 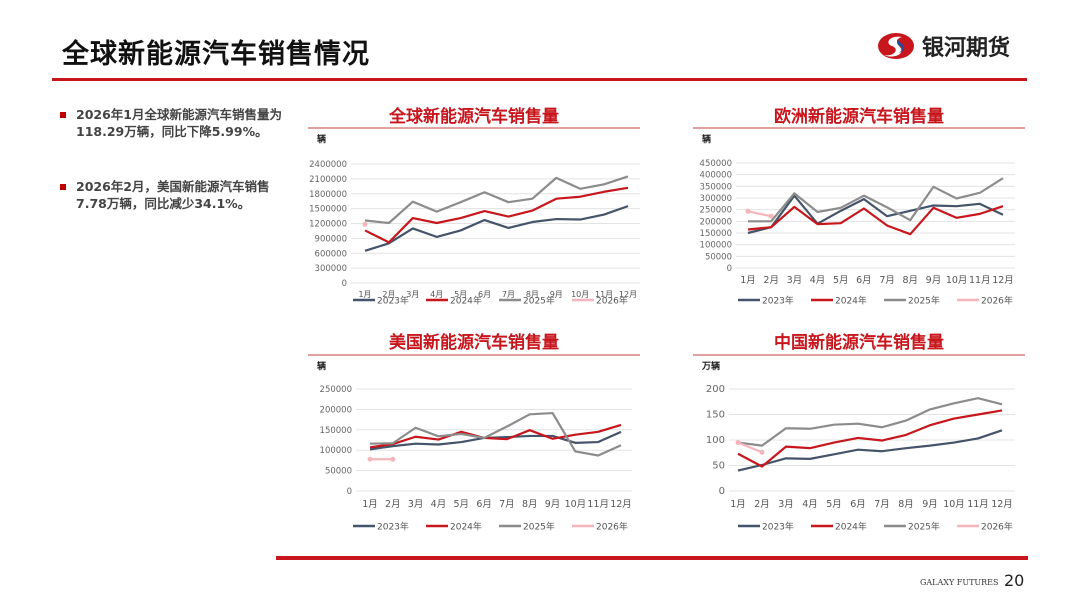 What do you see at coordinates (959, 582) in the screenshot?
I see `footer-brand: GALAXY FUTURES` at bounding box center [959, 582].